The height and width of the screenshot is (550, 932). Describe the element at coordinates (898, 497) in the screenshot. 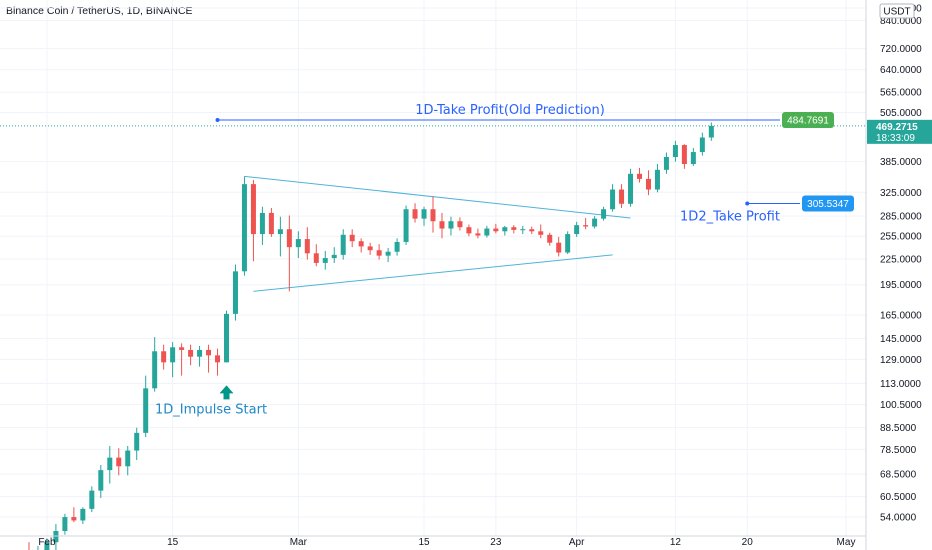

I see `price-tick-label: 60.5000` at that location.